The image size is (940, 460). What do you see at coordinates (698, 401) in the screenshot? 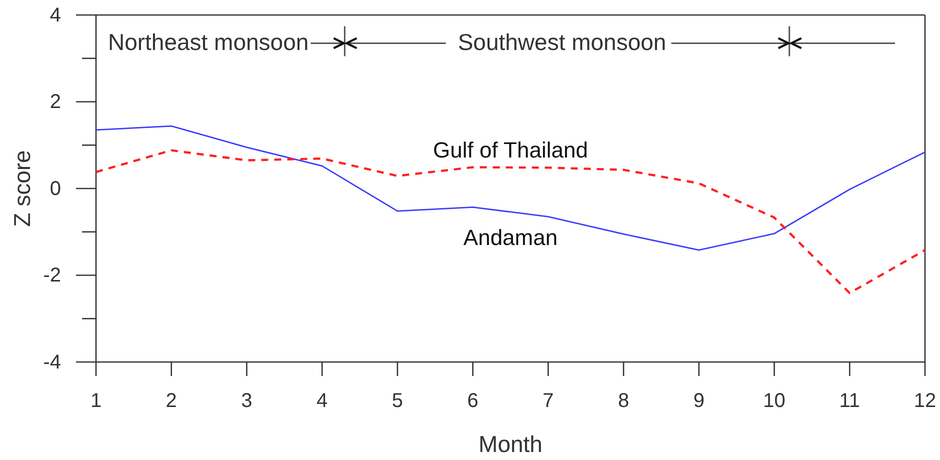
I see `x-tick-label: 9` at bounding box center [698, 401].